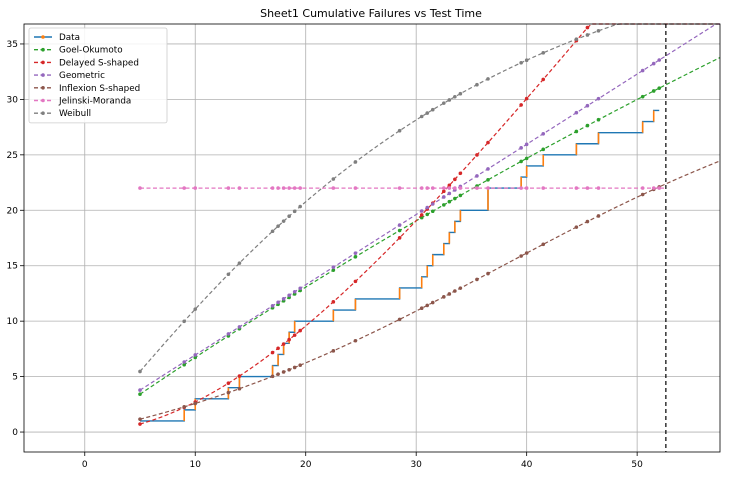  What do you see at coordinates (13, 211) in the screenshot?
I see `y-tick-label: 20` at bounding box center [13, 211].